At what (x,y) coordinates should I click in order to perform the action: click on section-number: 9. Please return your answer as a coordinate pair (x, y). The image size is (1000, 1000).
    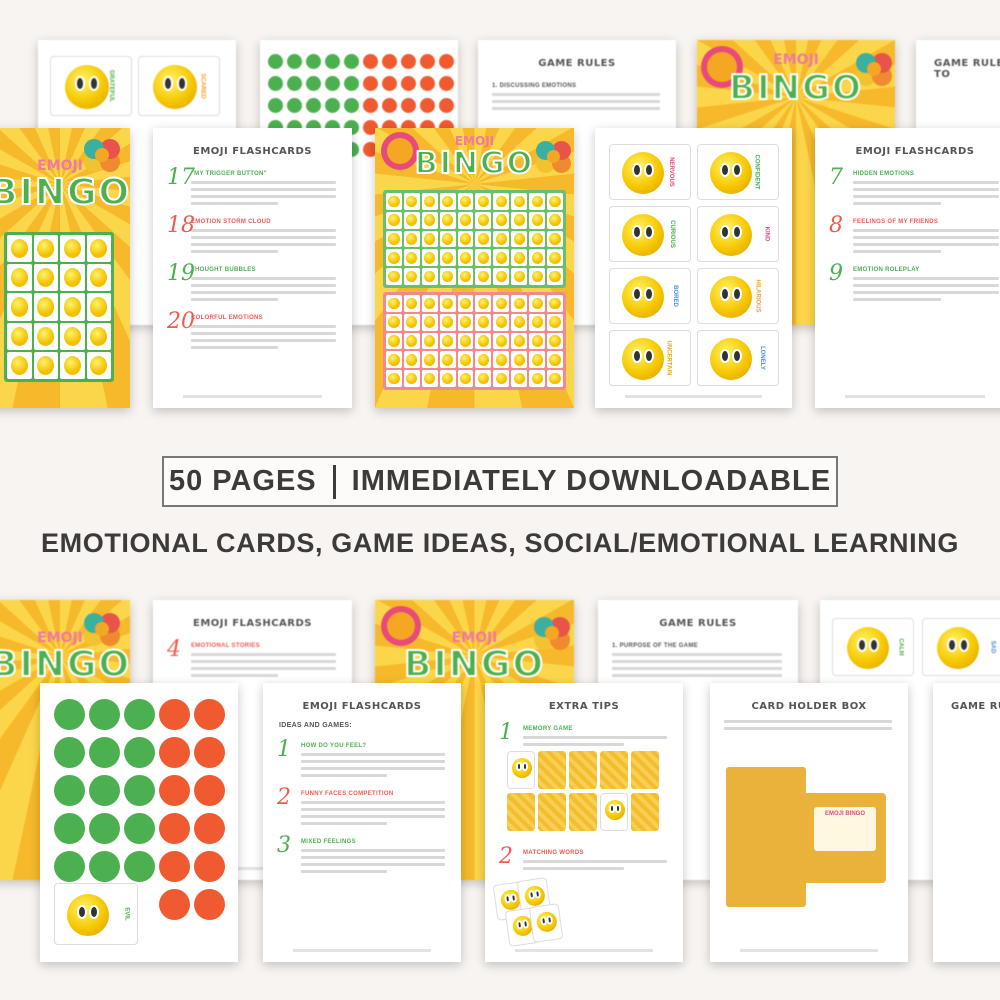
    Looking at the image, I should click on (836, 273).